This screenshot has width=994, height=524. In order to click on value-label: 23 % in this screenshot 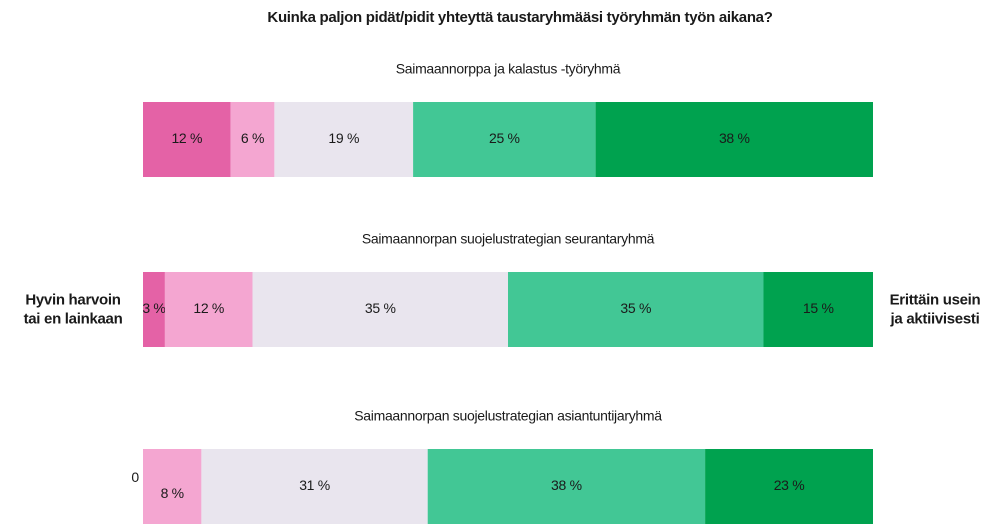, I will do `click(789, 485)`.